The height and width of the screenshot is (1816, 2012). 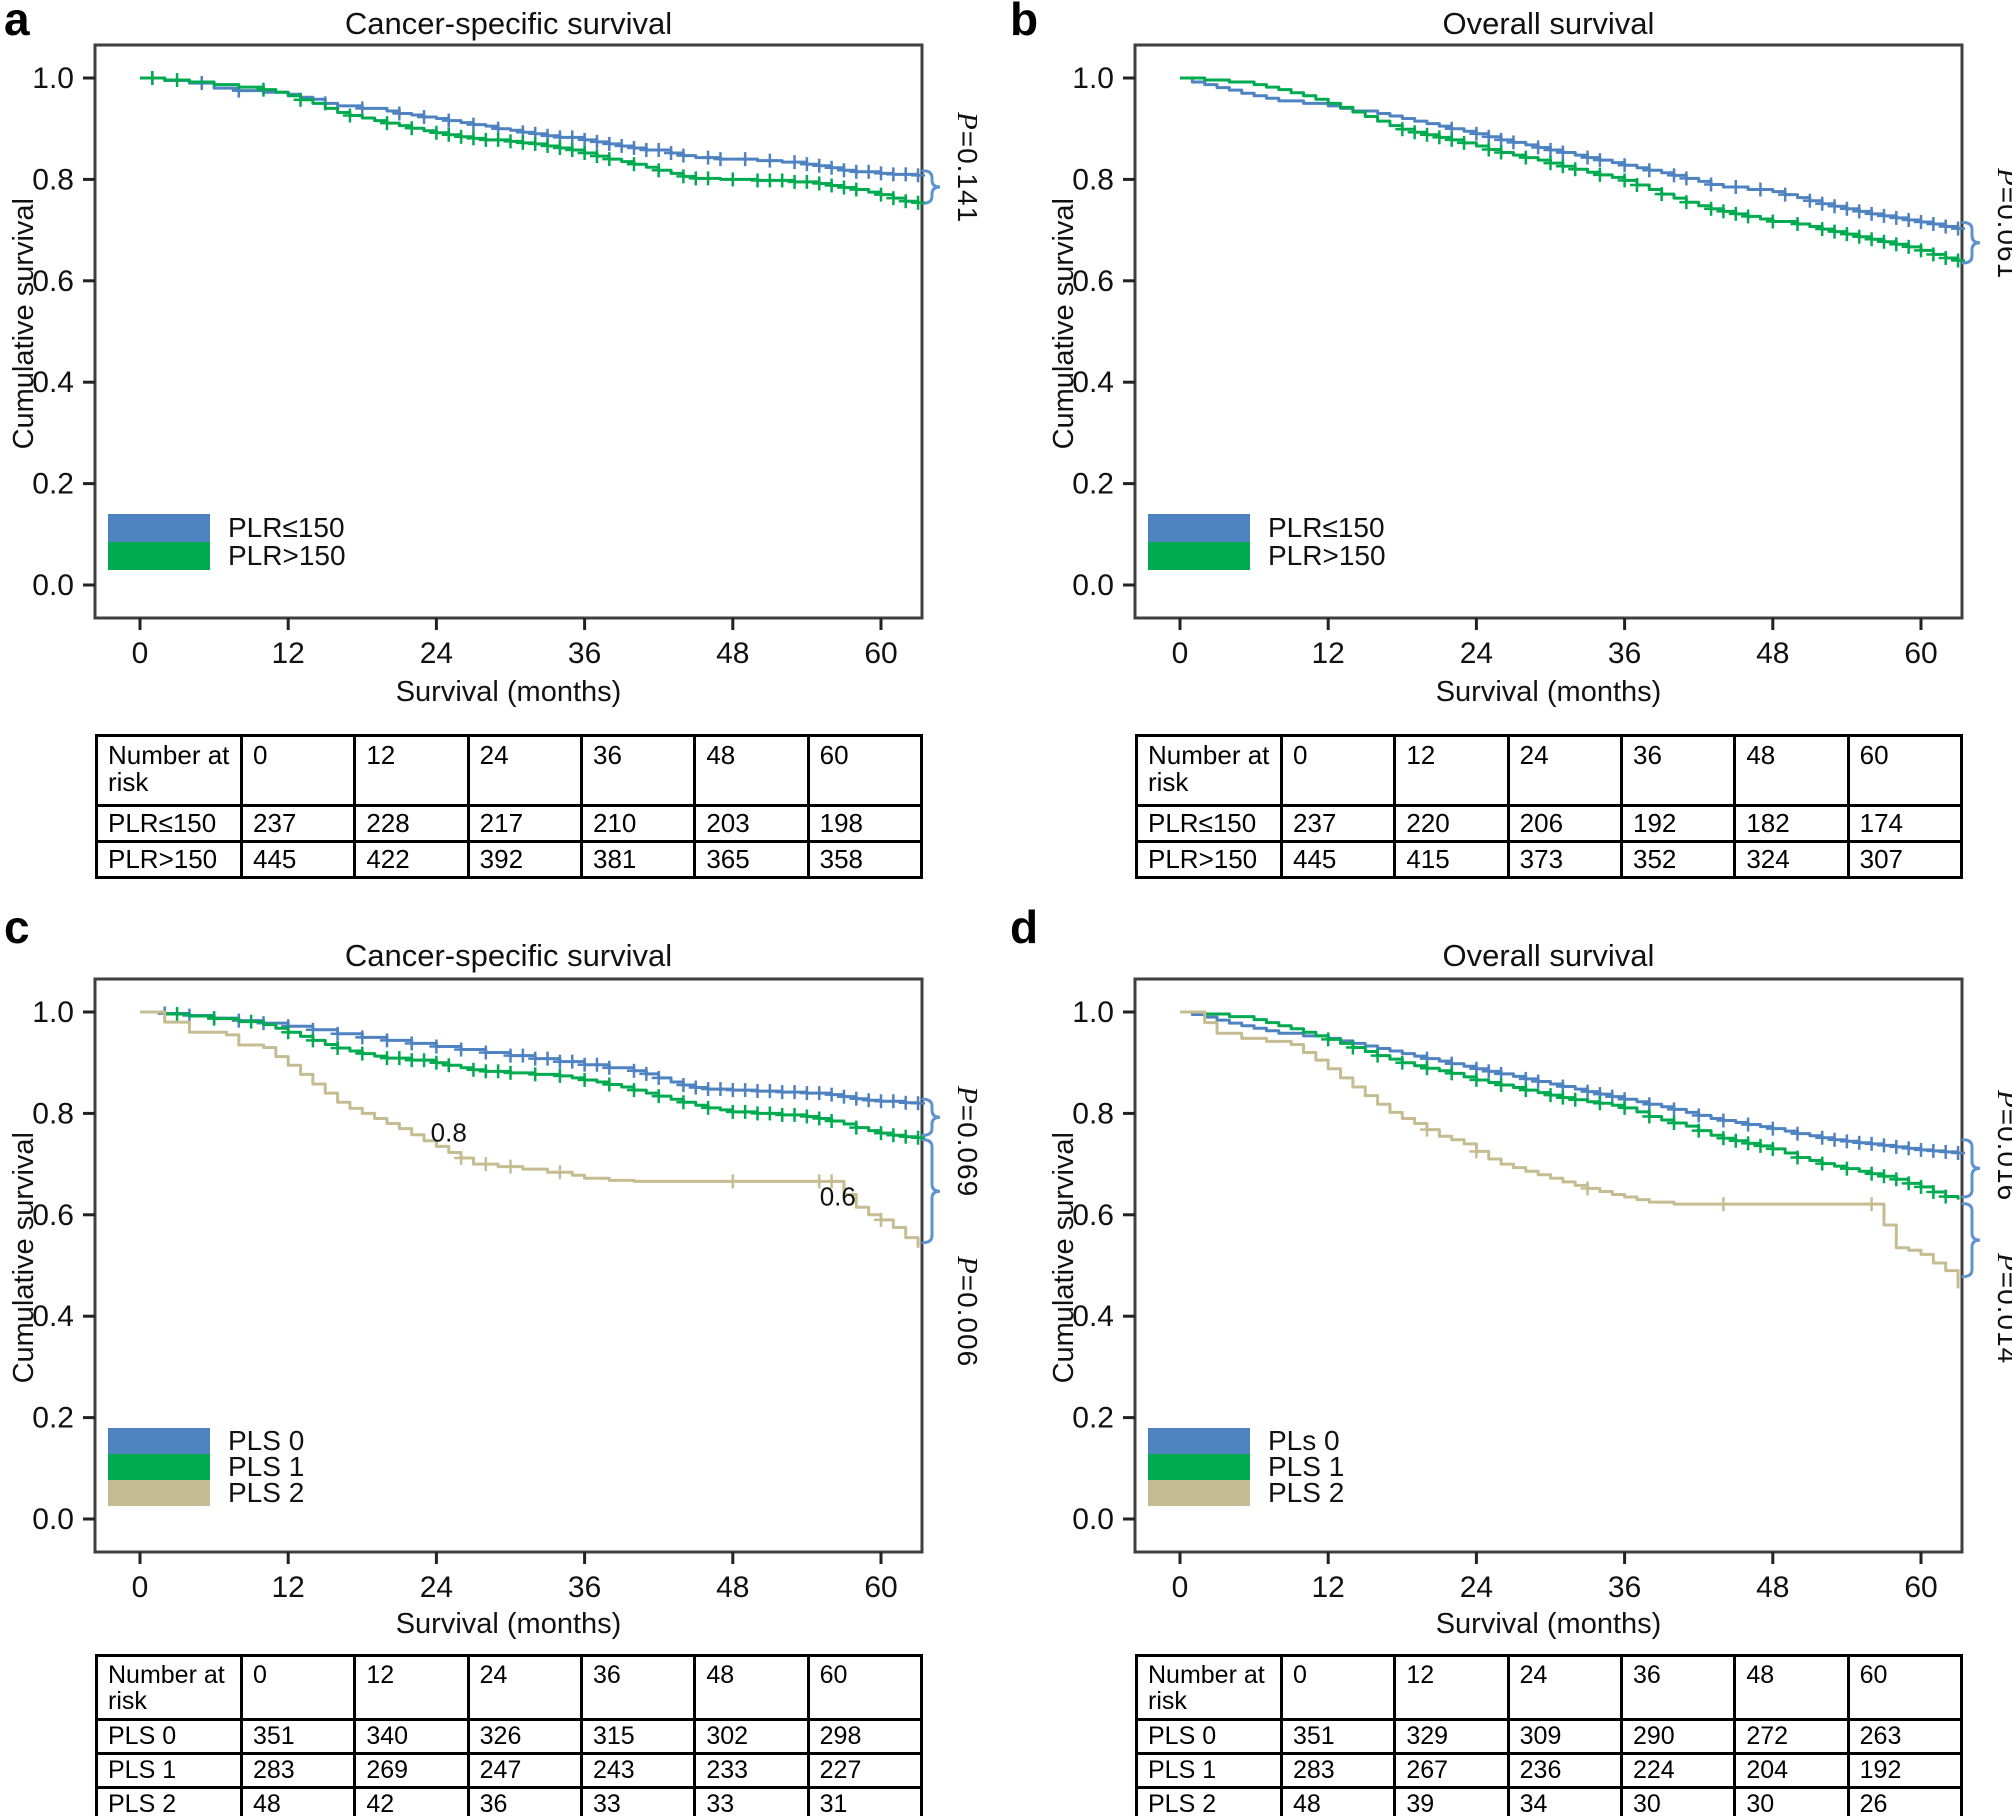 What do you see at coordinates (1905, 823) in the screenshot?
I see `risk-count: 174` at bounding box center [1905, 823].